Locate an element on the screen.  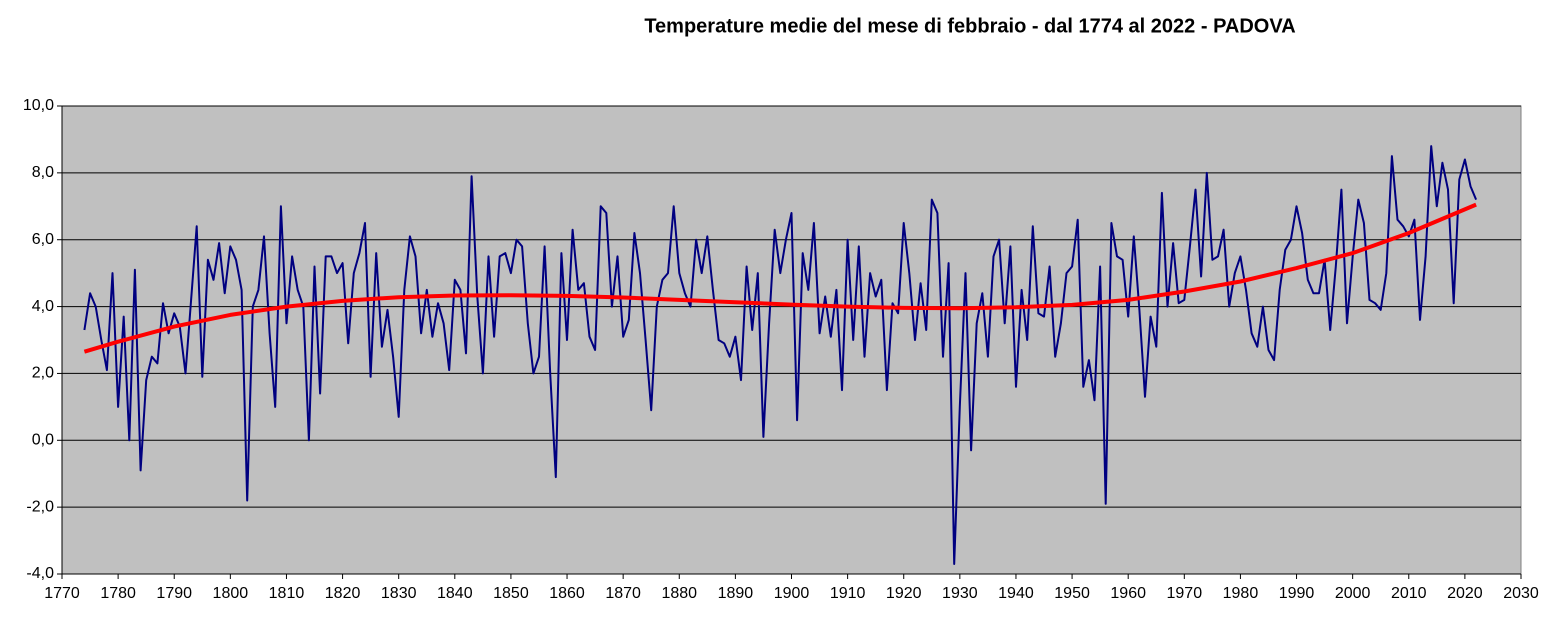
y-tick-label: 0,0 is located at coordinates (43, 440).